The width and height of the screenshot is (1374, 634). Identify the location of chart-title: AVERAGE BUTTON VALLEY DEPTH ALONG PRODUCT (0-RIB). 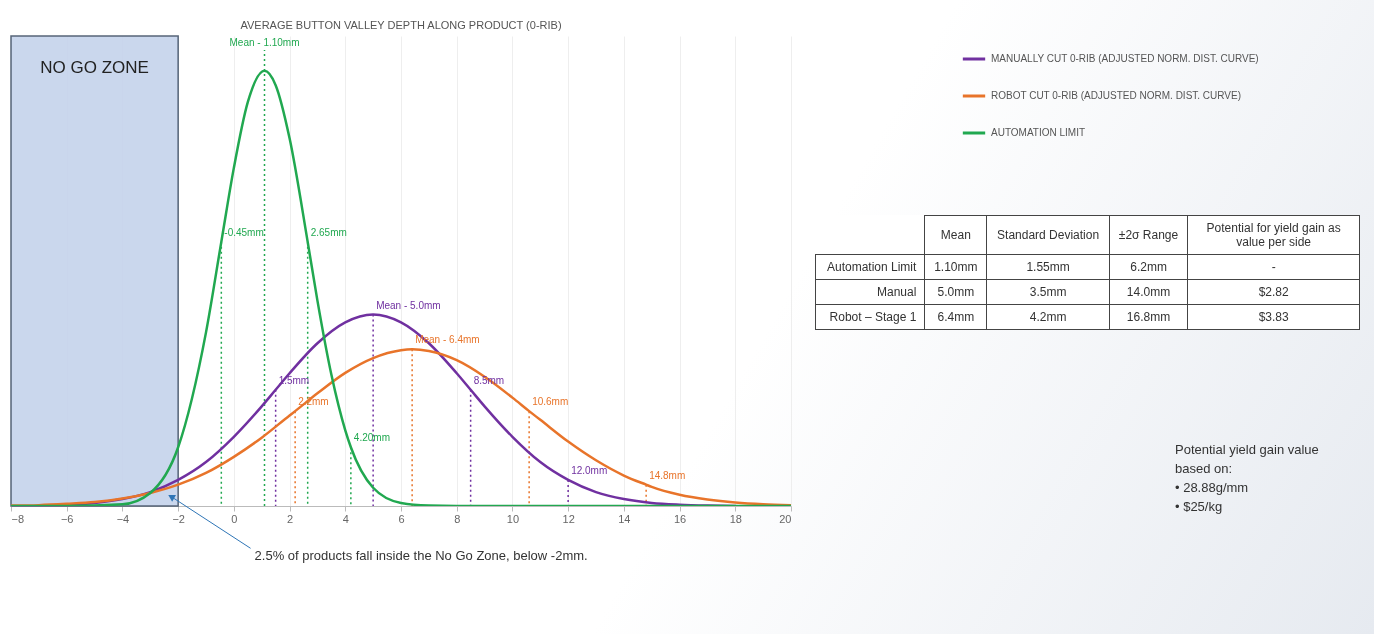
(401, 25).